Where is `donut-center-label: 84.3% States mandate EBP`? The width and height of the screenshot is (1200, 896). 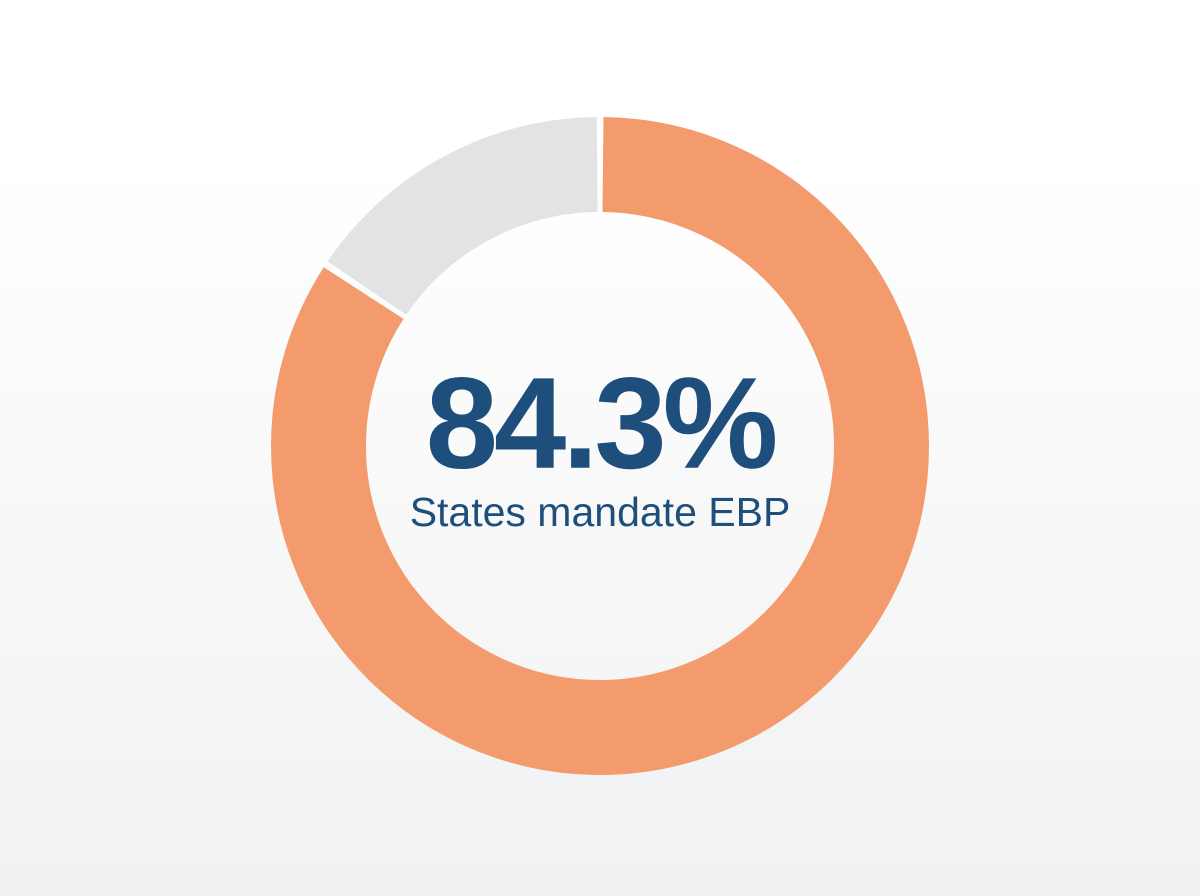
donut-center-label: 84.3% States mandate EBP is located at coordinates (600, 442).